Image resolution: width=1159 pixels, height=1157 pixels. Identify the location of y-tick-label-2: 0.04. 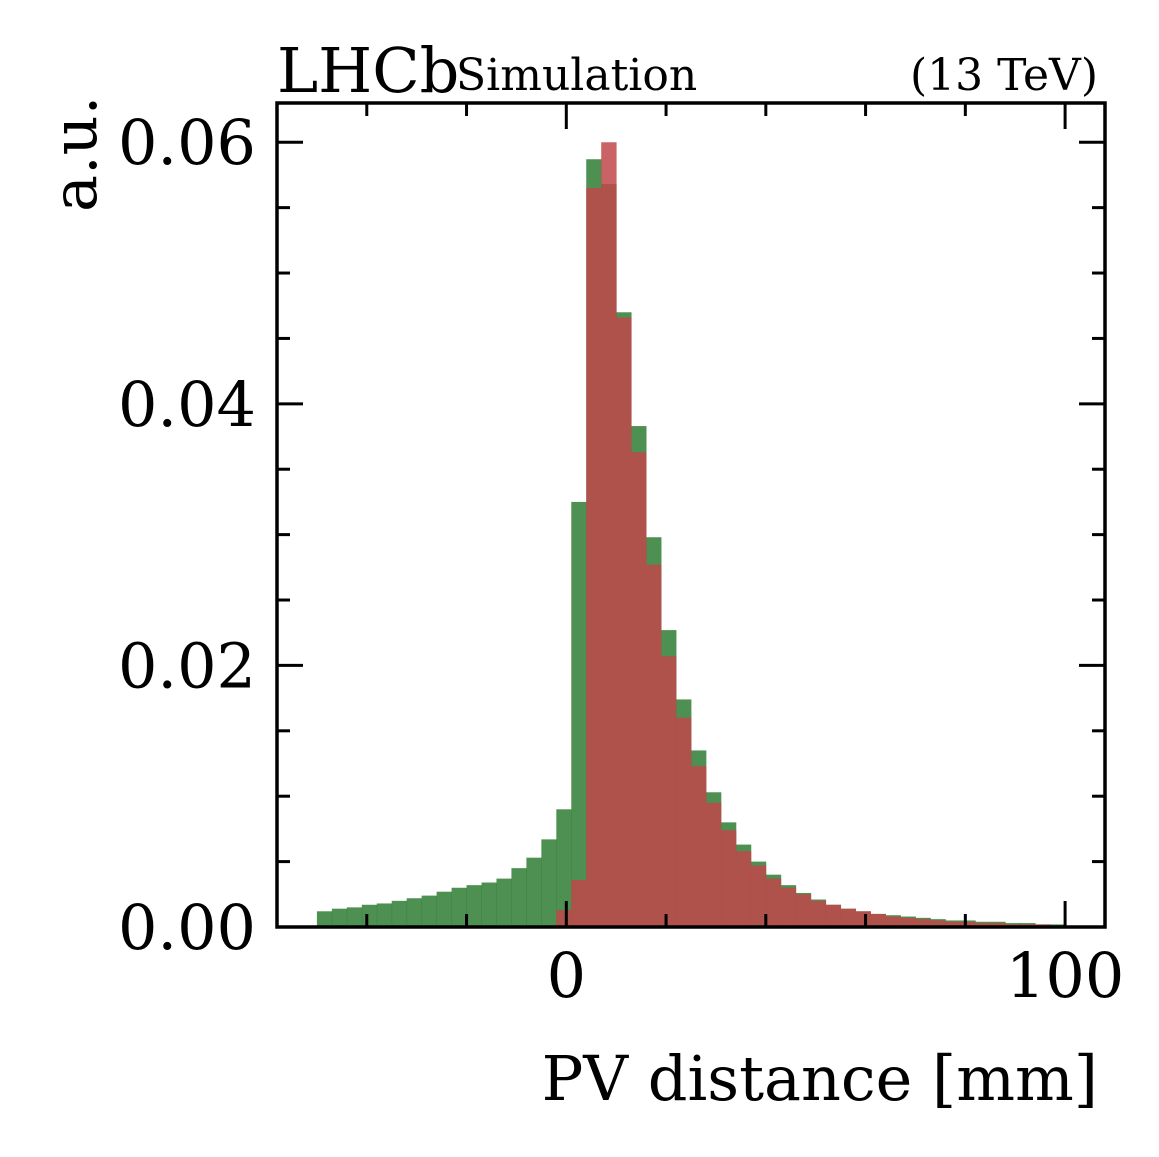
(187, 404).